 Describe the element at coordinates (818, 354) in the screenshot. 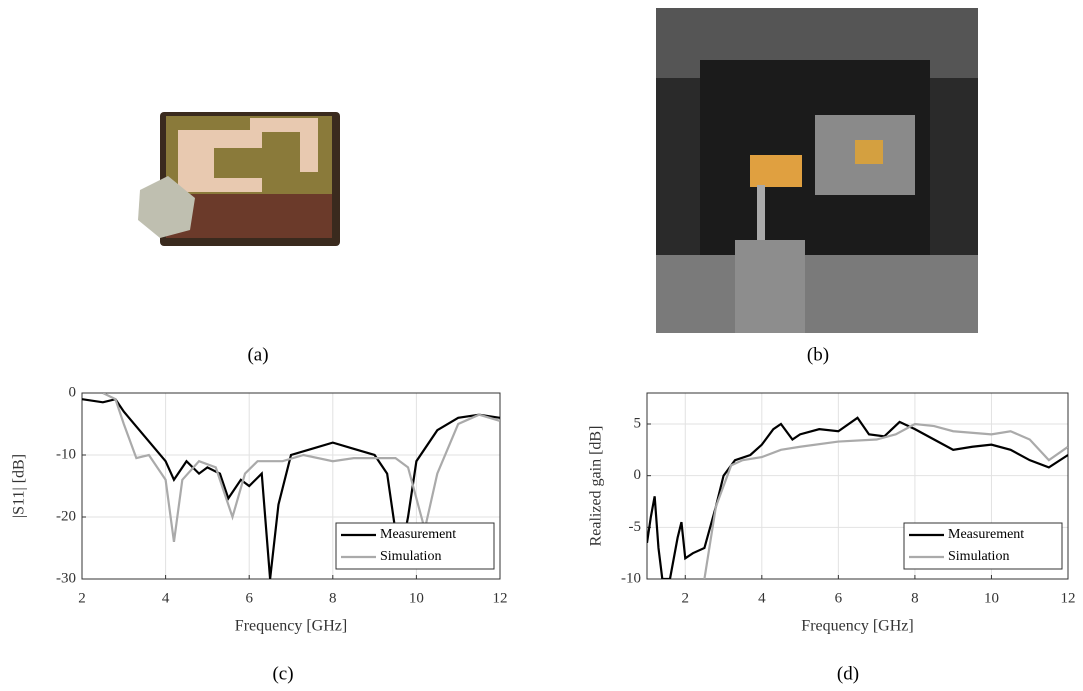

I see `panel-label: (b)` at that location.